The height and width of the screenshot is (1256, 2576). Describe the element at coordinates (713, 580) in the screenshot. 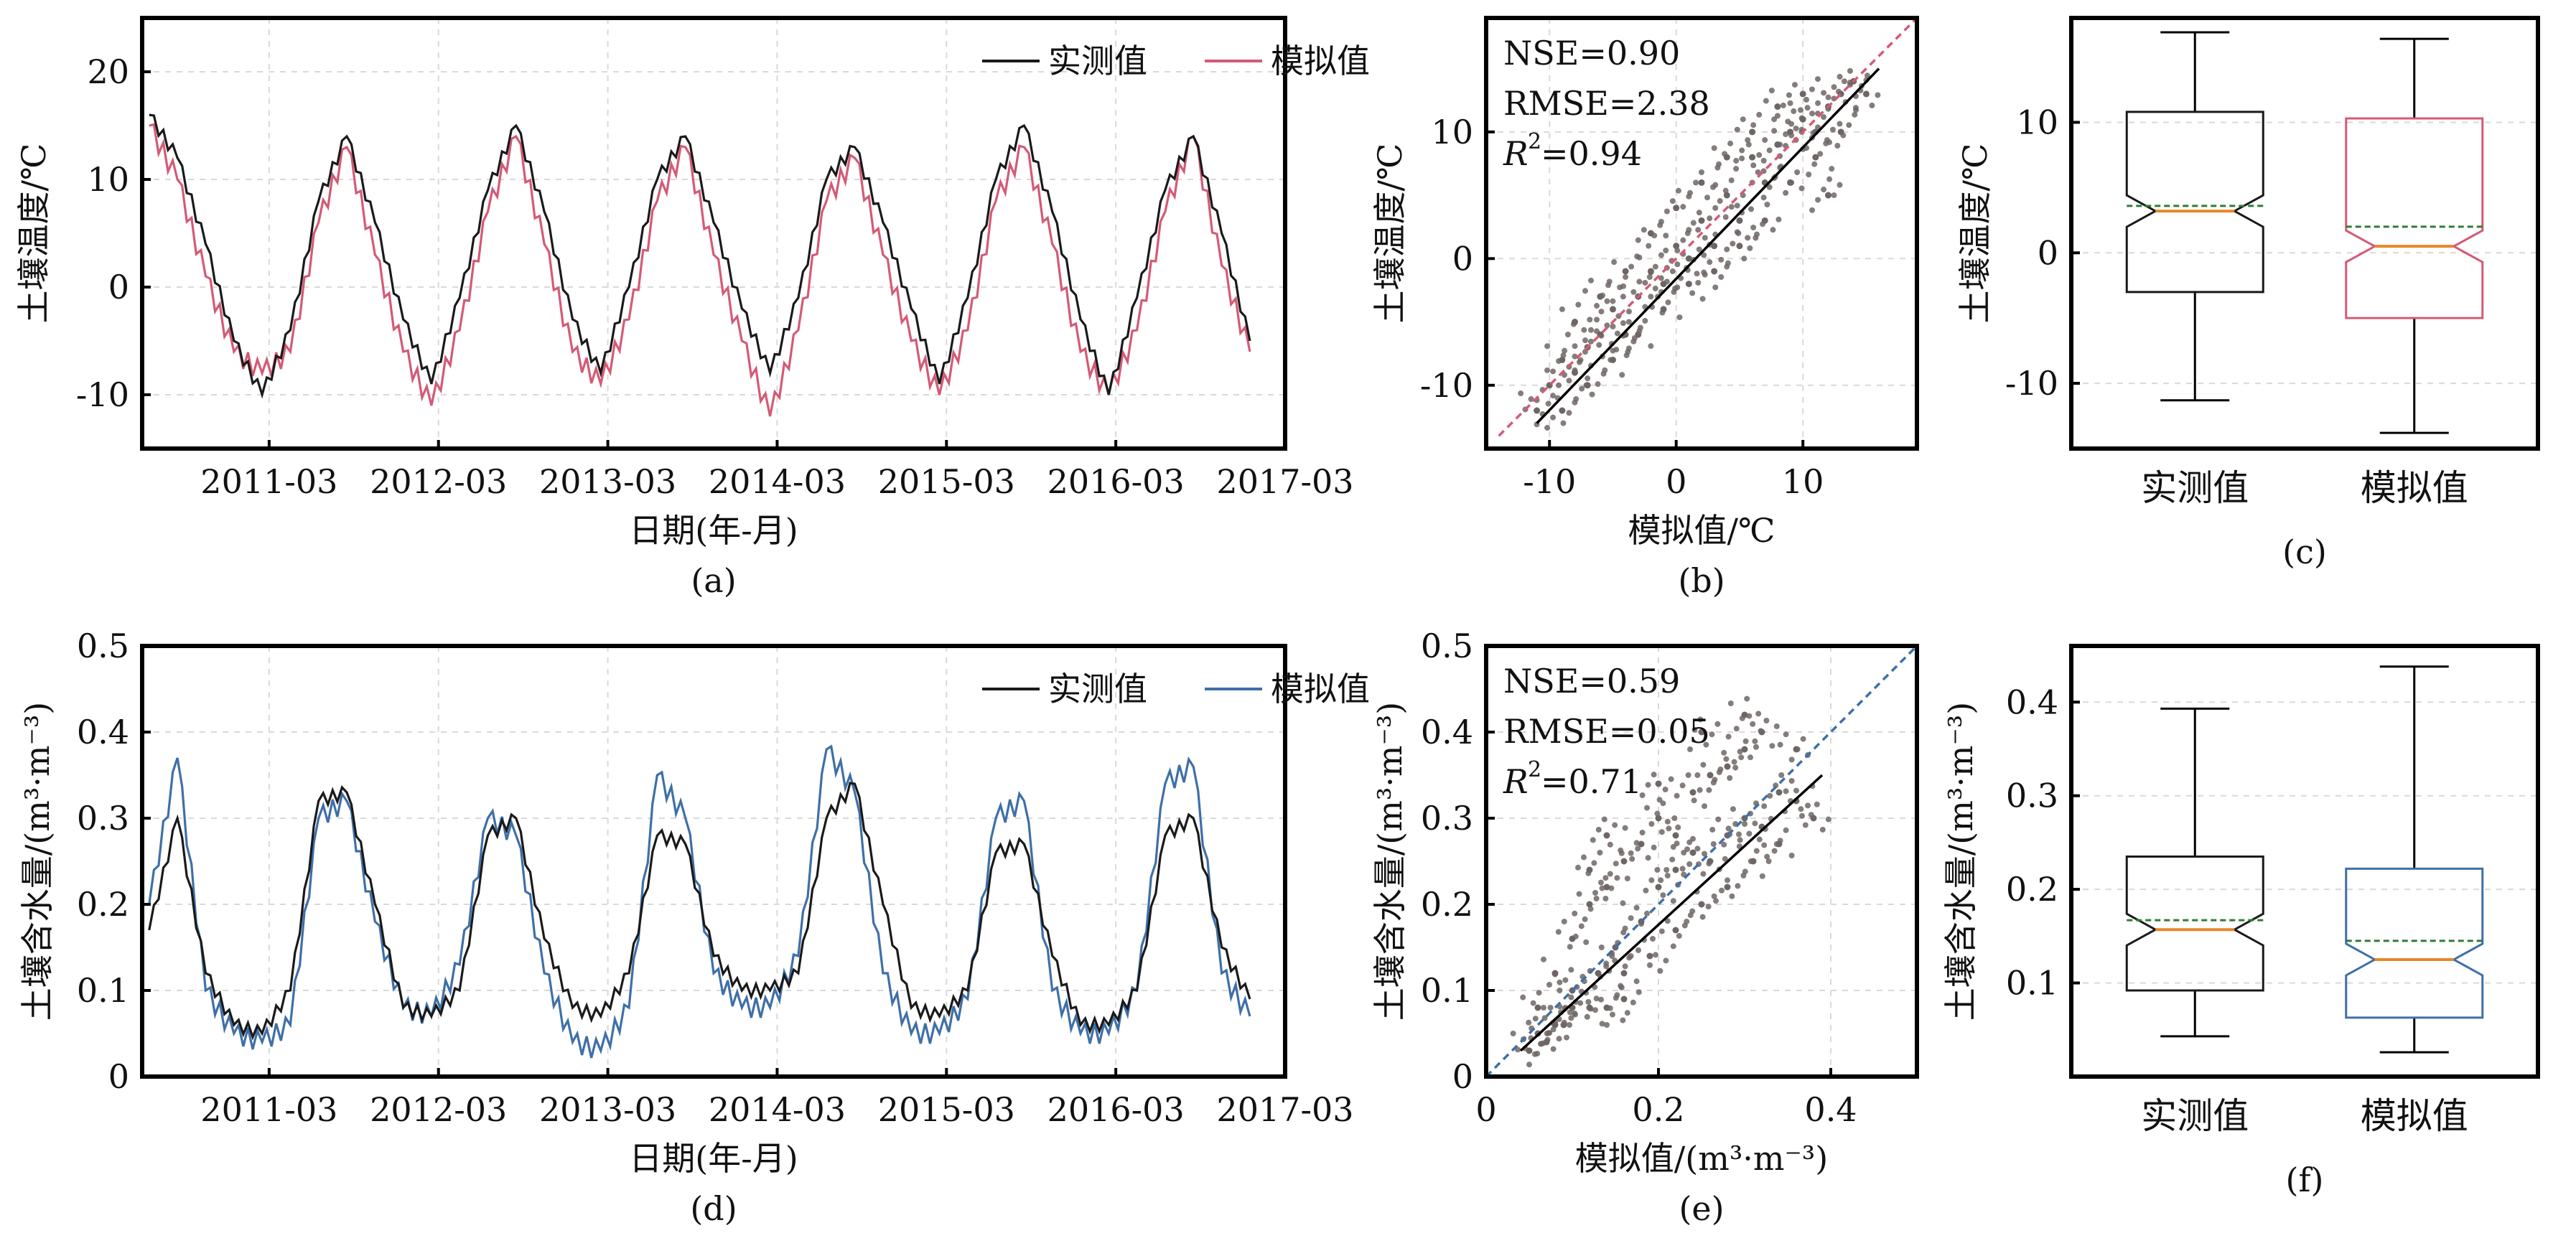

I see `panel-caption: (a)` at that location.